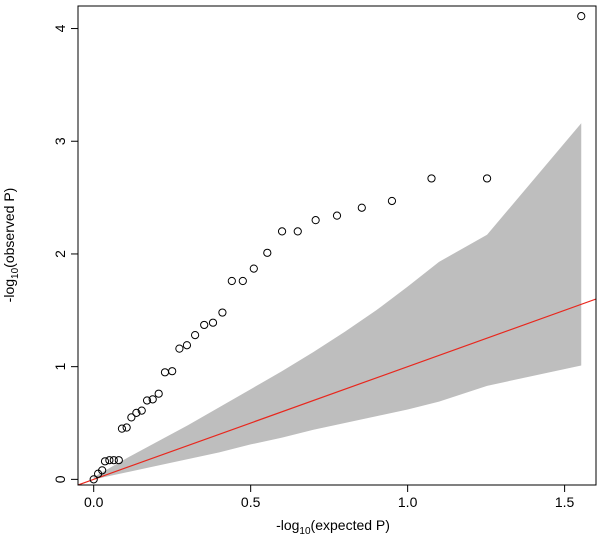 This screenshot has width=598, height=540. I want to click on x-tick-label: 0.5, so click(251, 502).